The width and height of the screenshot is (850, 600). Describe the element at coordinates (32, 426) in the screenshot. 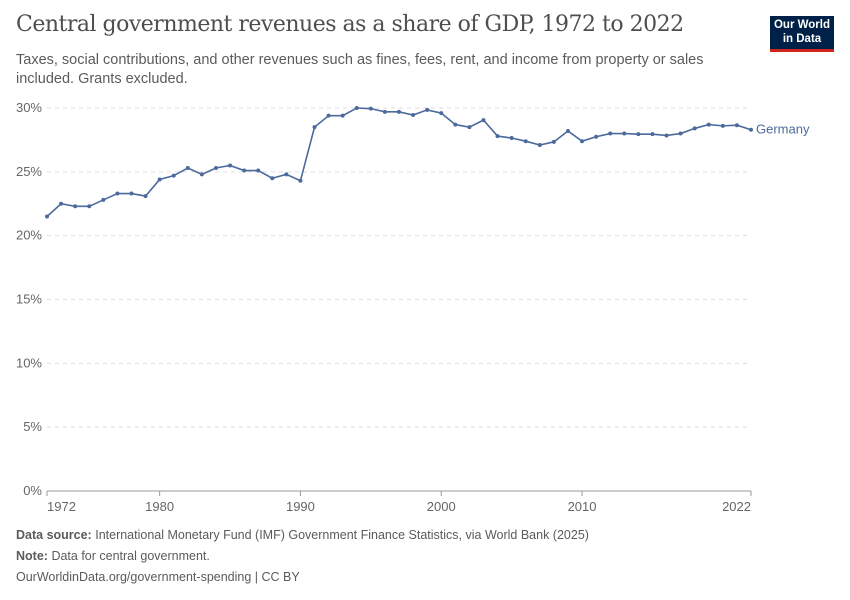

I see `y-tick-label: 5%` at that location.